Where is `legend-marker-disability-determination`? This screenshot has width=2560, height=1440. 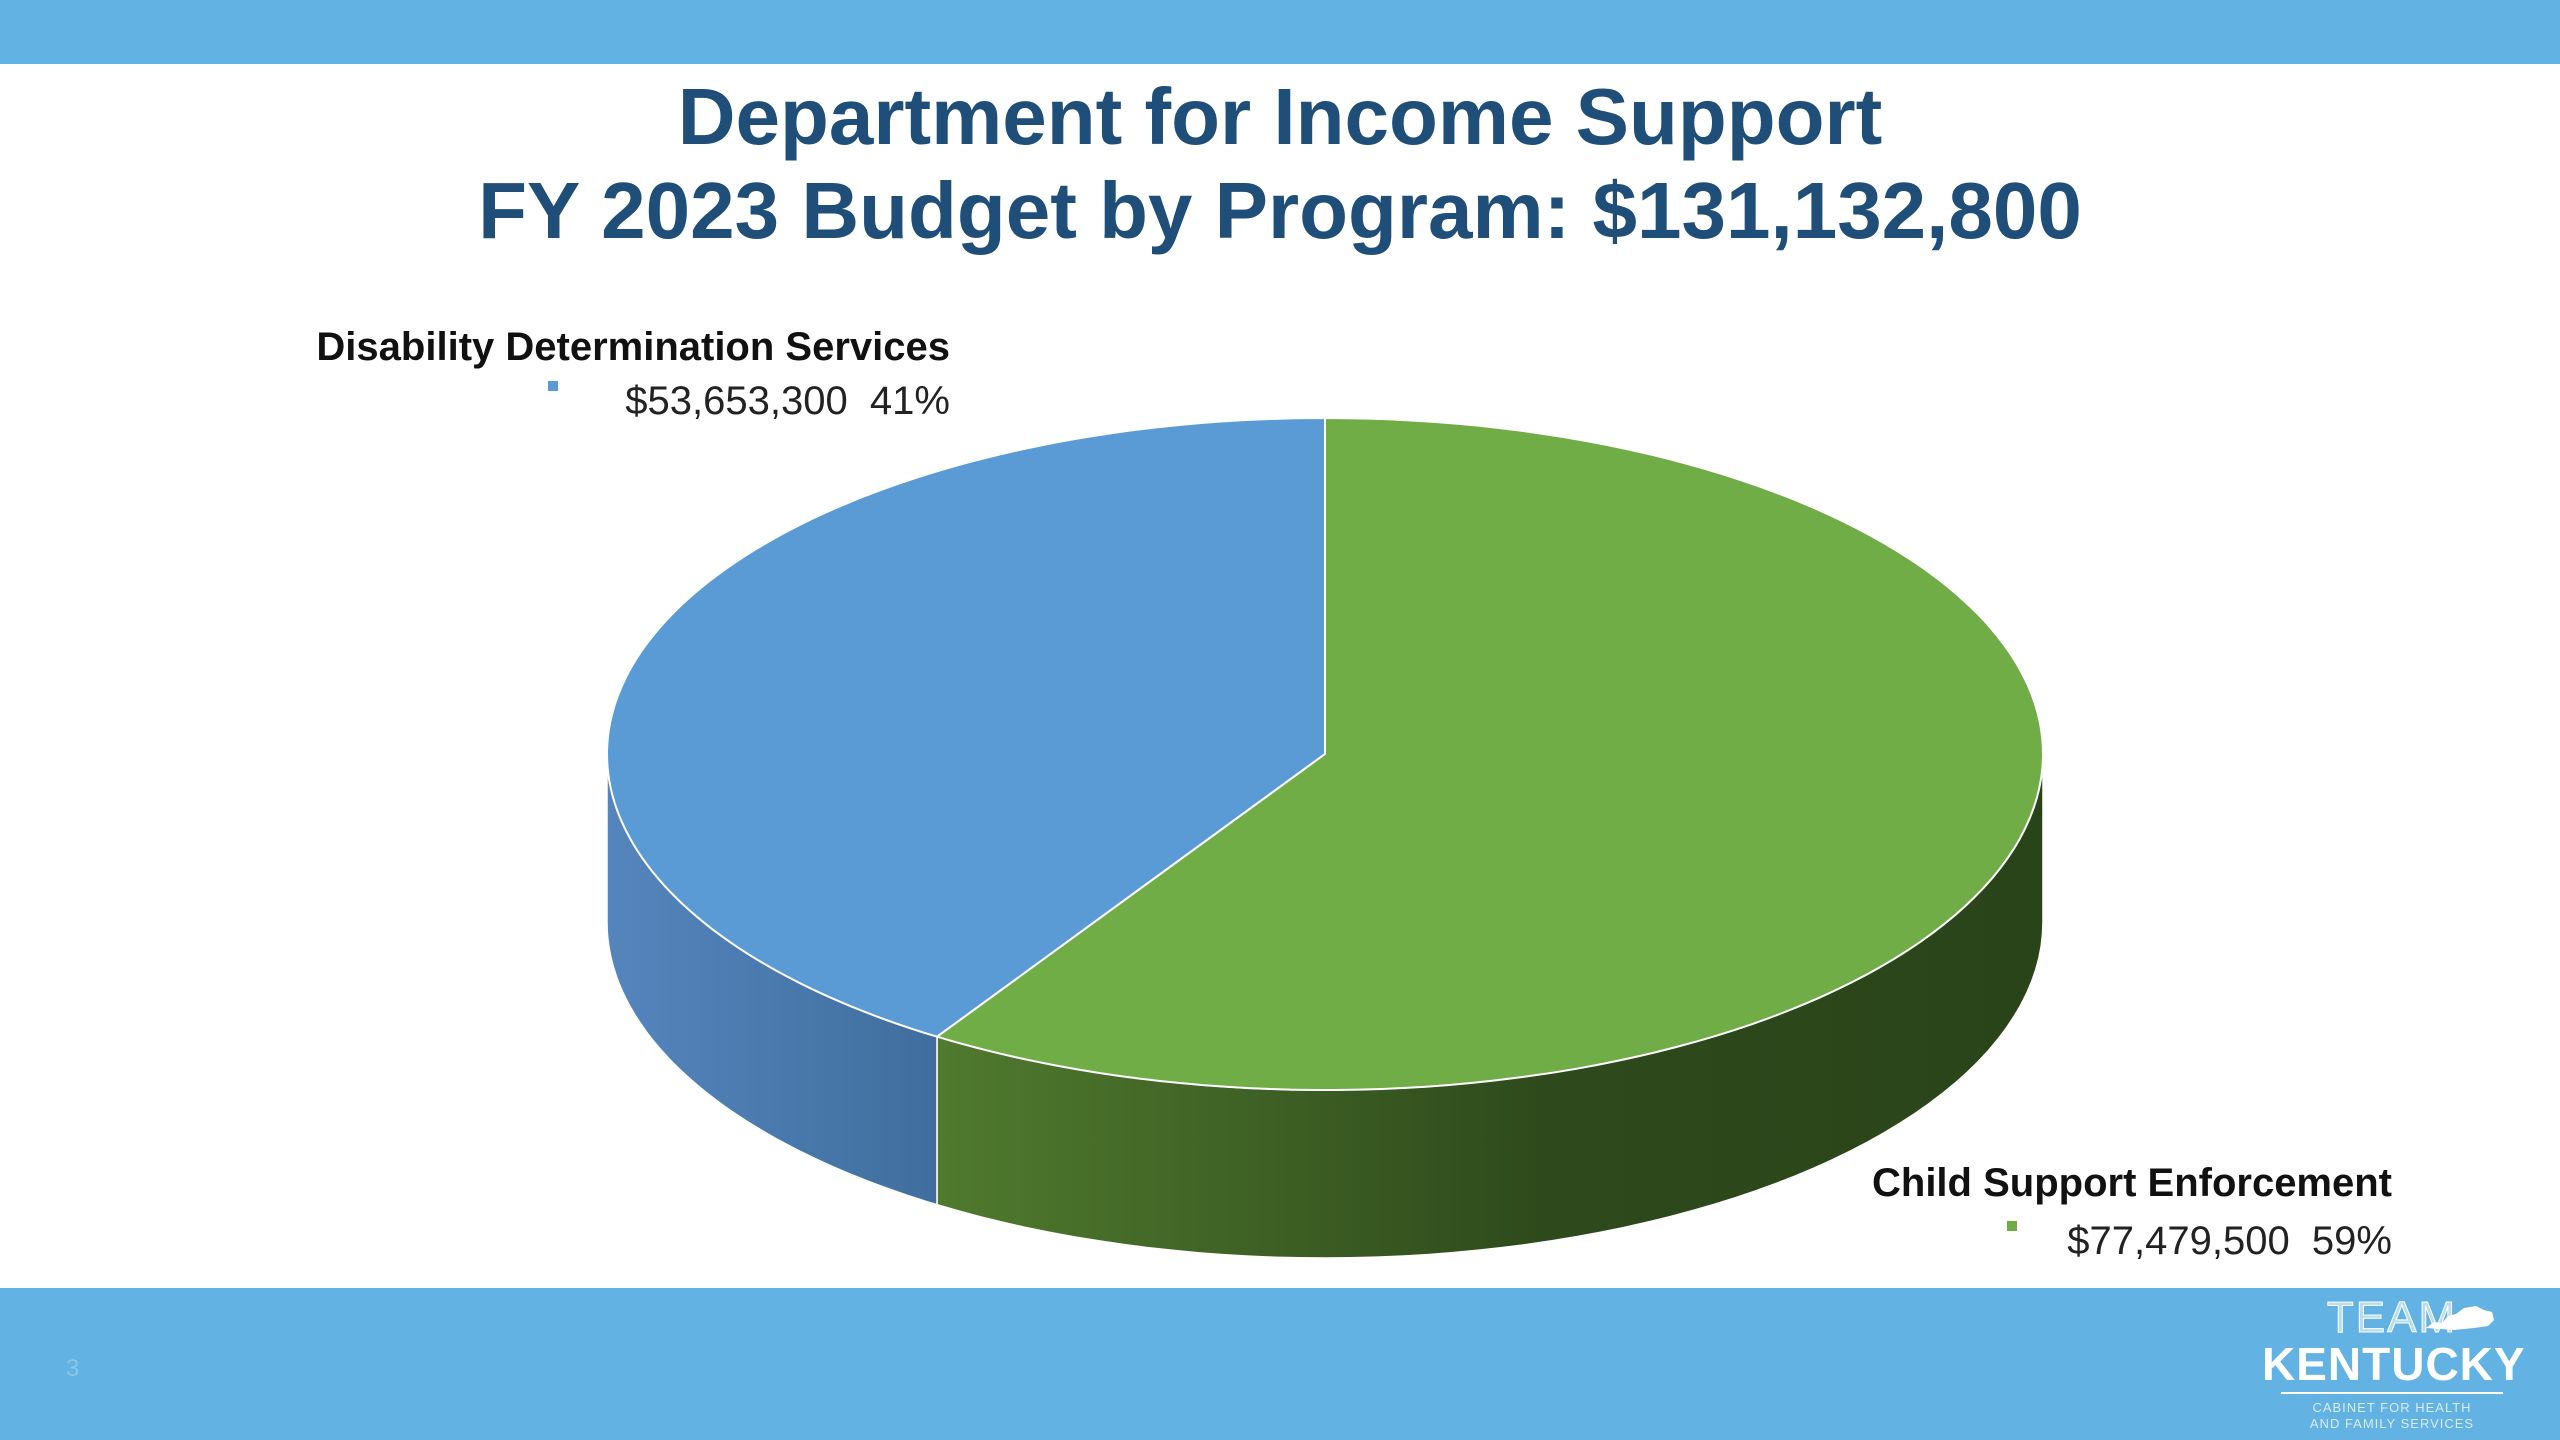 legend-marker-disability-determination is located at coordinates (553, 386).